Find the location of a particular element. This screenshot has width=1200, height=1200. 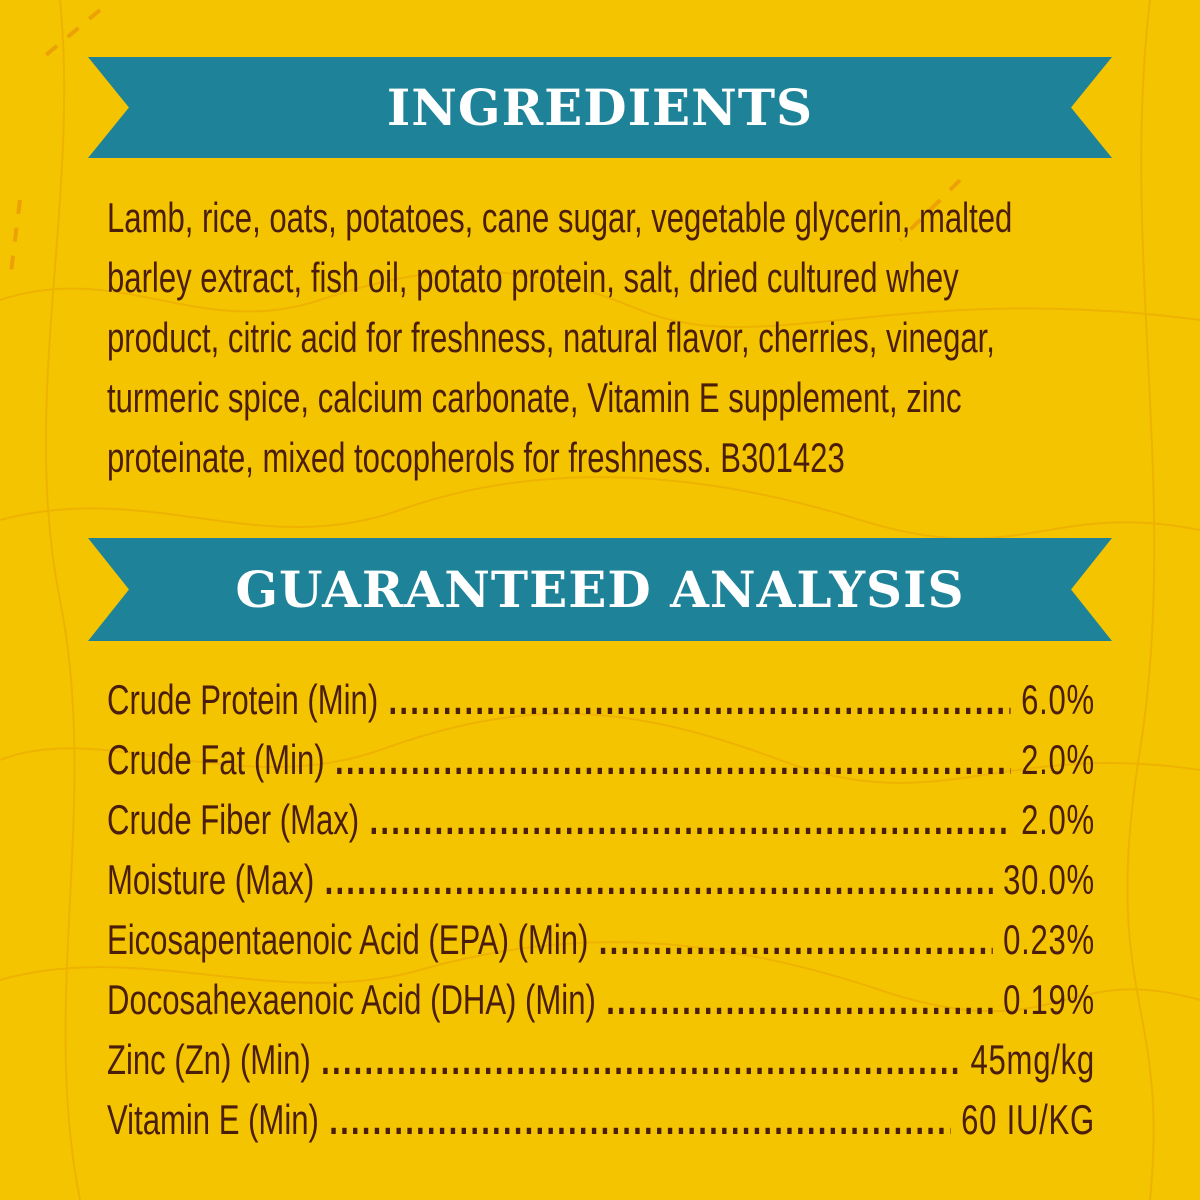

row-value: 0.19% is located at coordinates (1049, 999).